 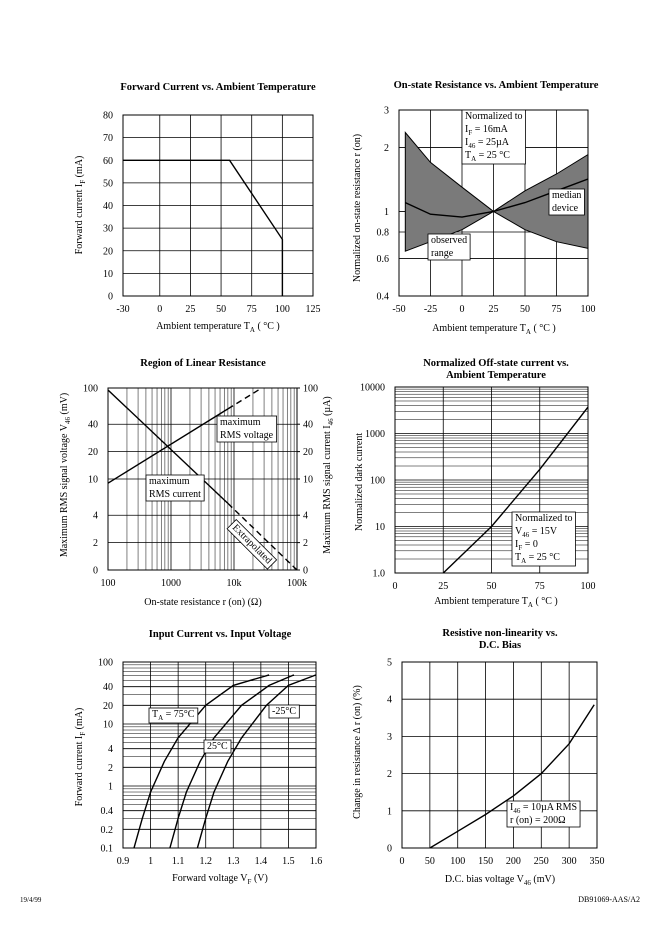 What do you see at coordinates (79, 219) in the screenshot?
I see `y-axis-label-part: Forward current I` at bounding box center [79, 219].